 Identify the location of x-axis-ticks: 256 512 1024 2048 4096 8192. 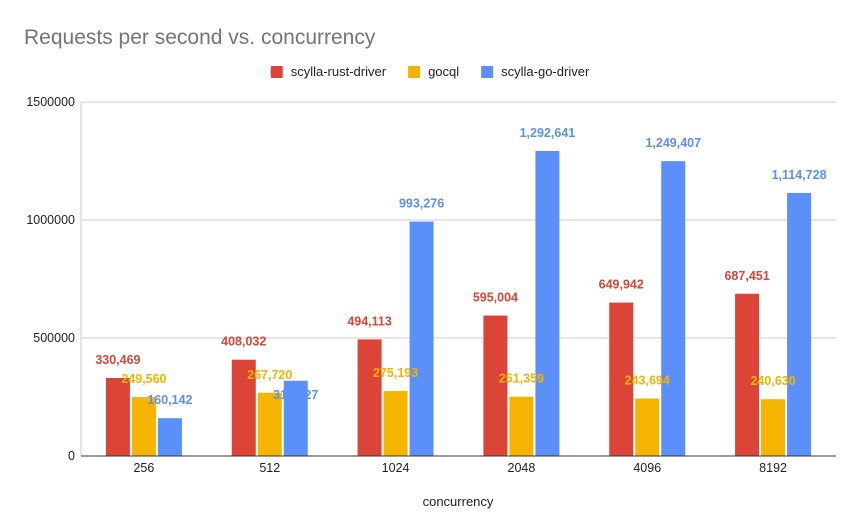
(460, 468).